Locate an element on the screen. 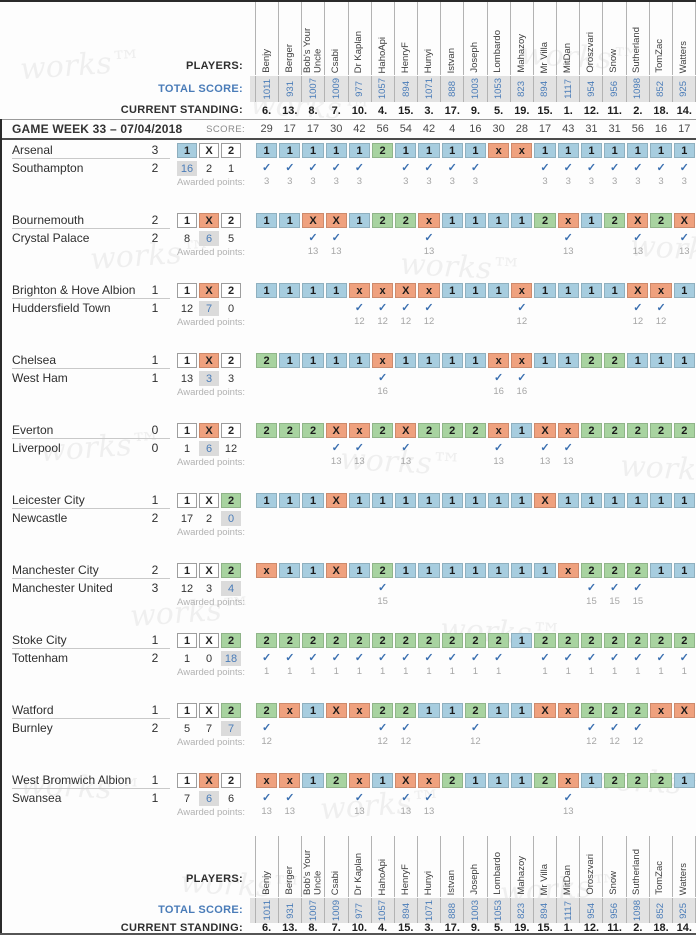 This screenshot has width=696, height=935. player-week-score: 31 is located at coordinates (614, 128).